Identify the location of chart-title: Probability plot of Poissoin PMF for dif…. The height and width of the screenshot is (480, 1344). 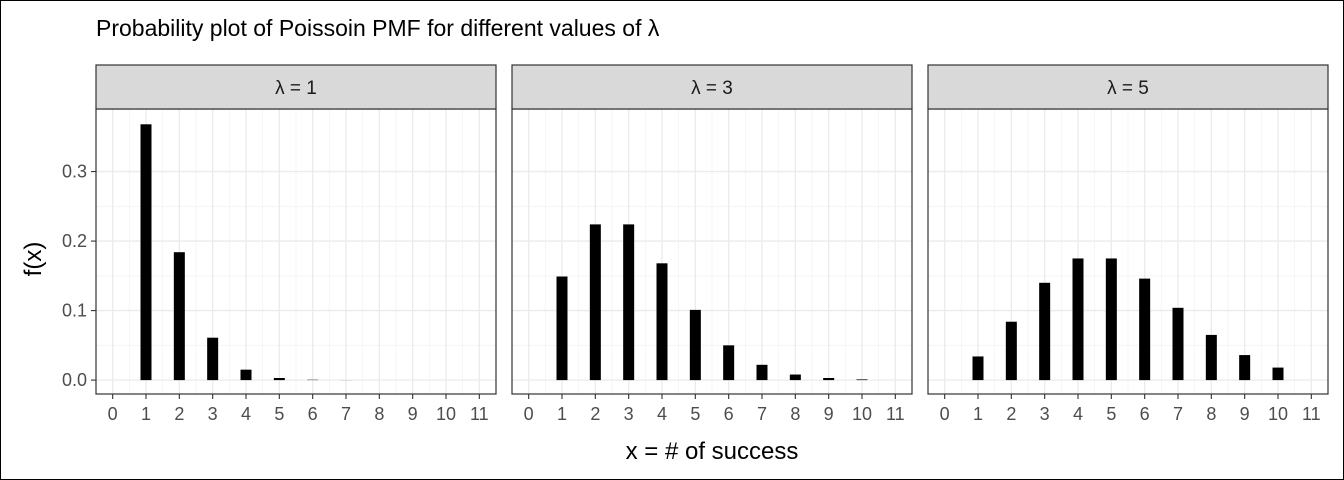
(378, 28).